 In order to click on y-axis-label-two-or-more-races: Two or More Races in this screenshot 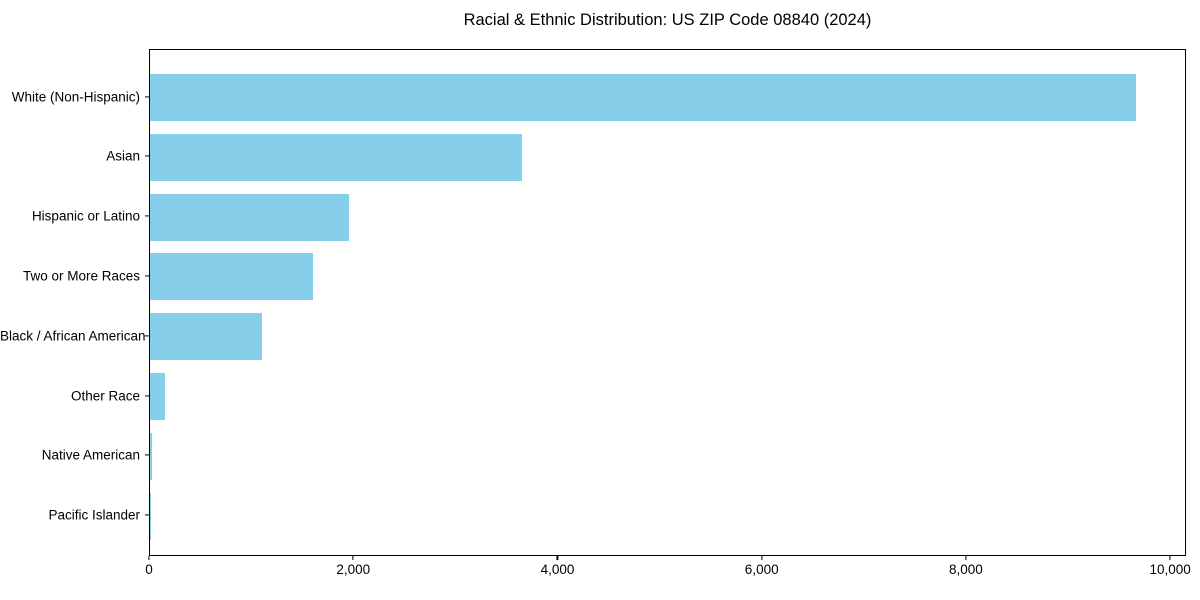, I will do `click(81, 276)`.